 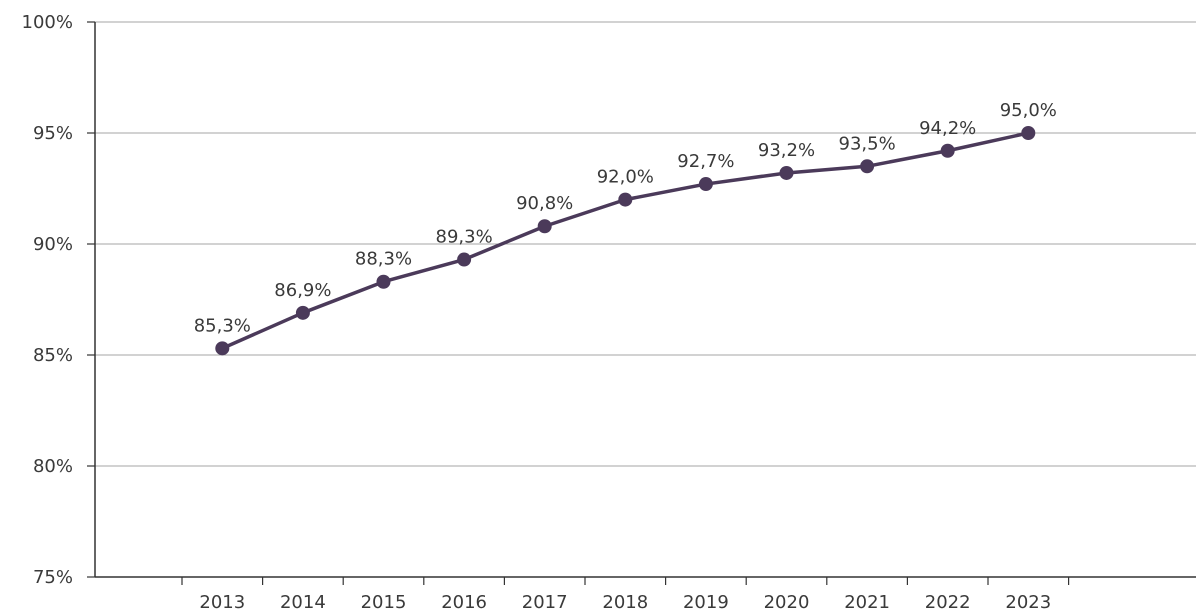 What do you see at coordinates (947, 128) in the screenshot?
I see `data-label: 94,2%` at bounding box center [947, 128].